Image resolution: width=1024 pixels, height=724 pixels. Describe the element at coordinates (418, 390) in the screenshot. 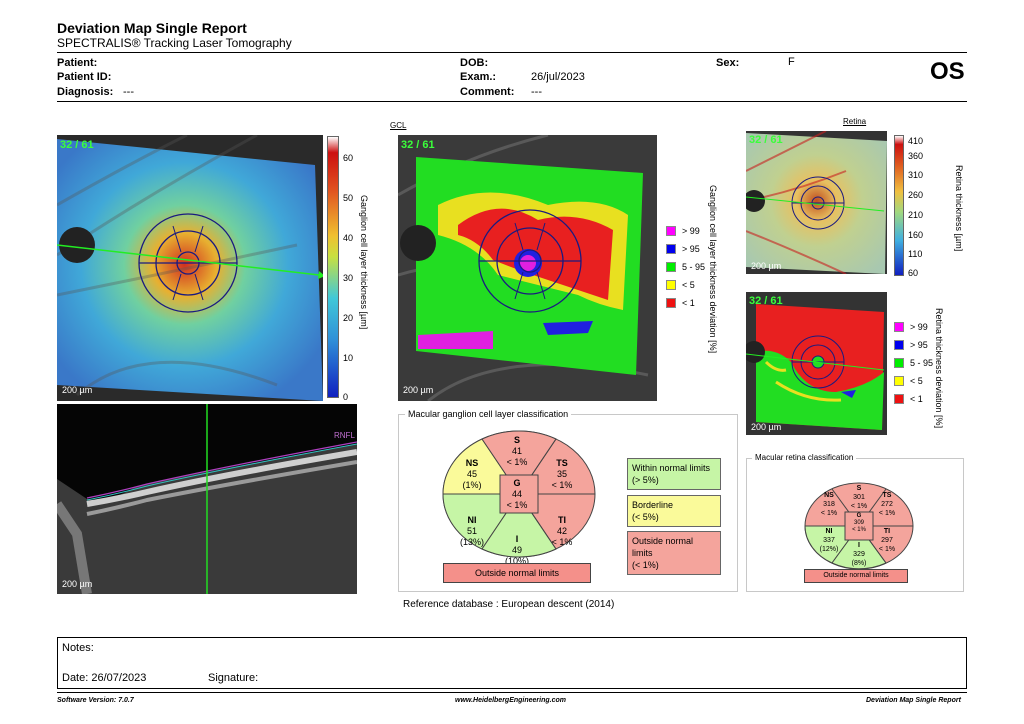

I see `gcl-deviation-scale: 200 µm` at that location.